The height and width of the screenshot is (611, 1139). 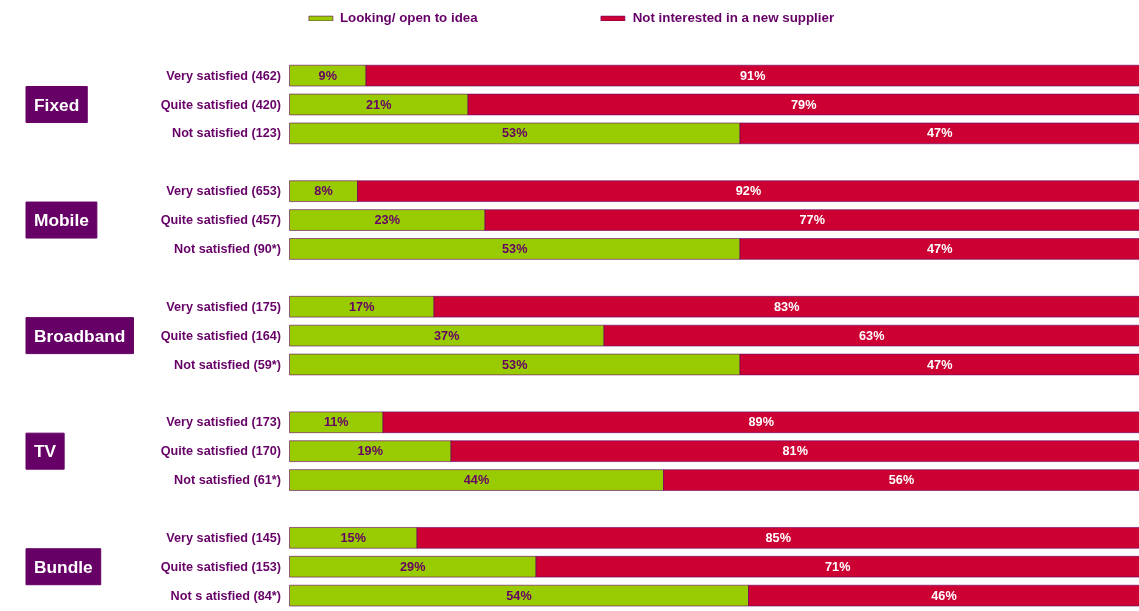 I want to click on legend-label: Looking/ open to idea, so click(x=408, y=17).